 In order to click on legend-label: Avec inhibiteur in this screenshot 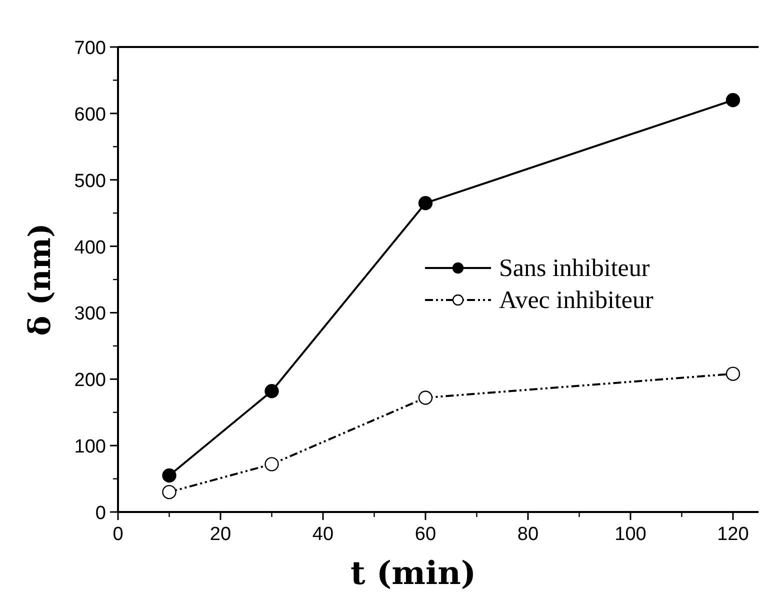, I will do `click(576, 300)`.